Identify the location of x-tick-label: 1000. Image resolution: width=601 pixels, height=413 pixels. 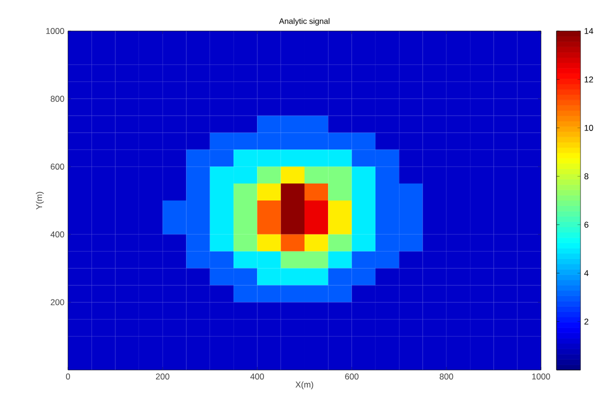
(541, 377).